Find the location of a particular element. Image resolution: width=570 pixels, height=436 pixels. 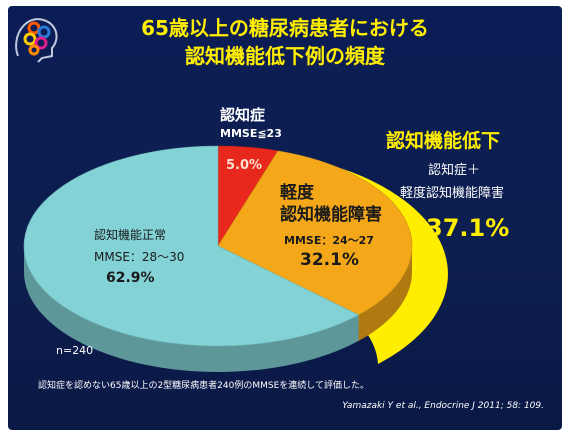

mci-sub-label: MMSE：24～27 is located at coordinates (329, 240).